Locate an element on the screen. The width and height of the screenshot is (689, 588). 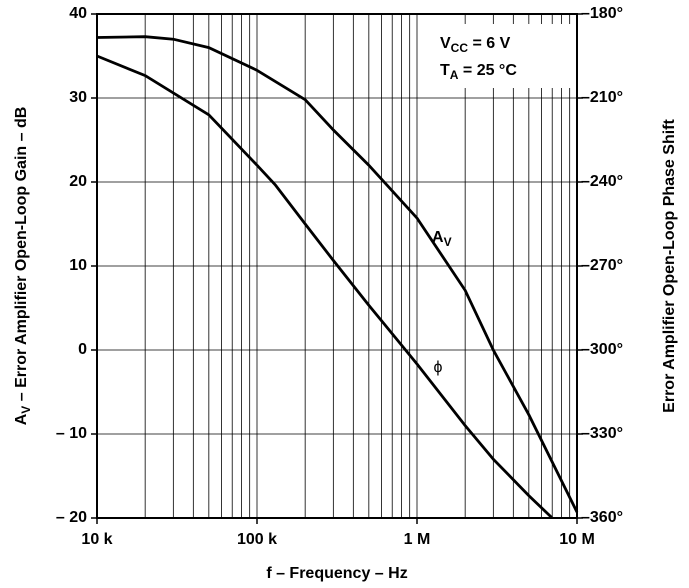
y-tick-label: 20 is located at coordinates (78, 181).